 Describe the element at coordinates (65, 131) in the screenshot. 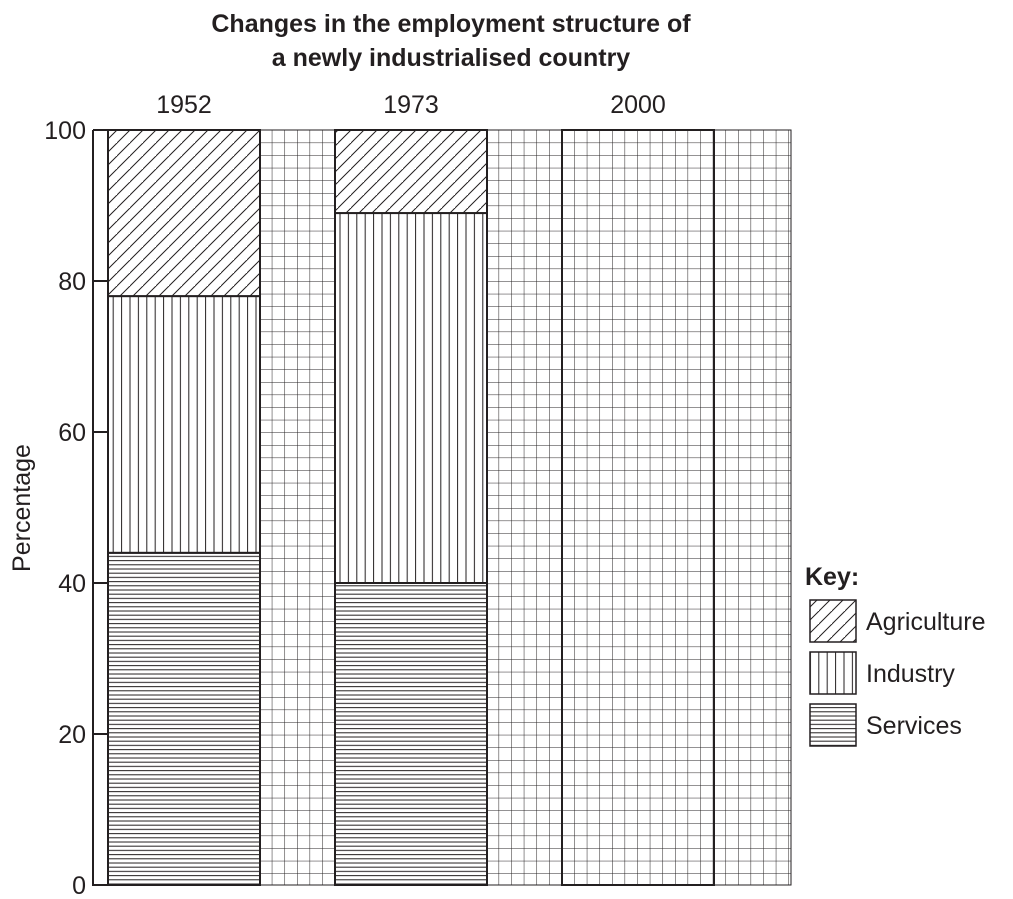

I see `y-tick-label-100: 100` at that location.